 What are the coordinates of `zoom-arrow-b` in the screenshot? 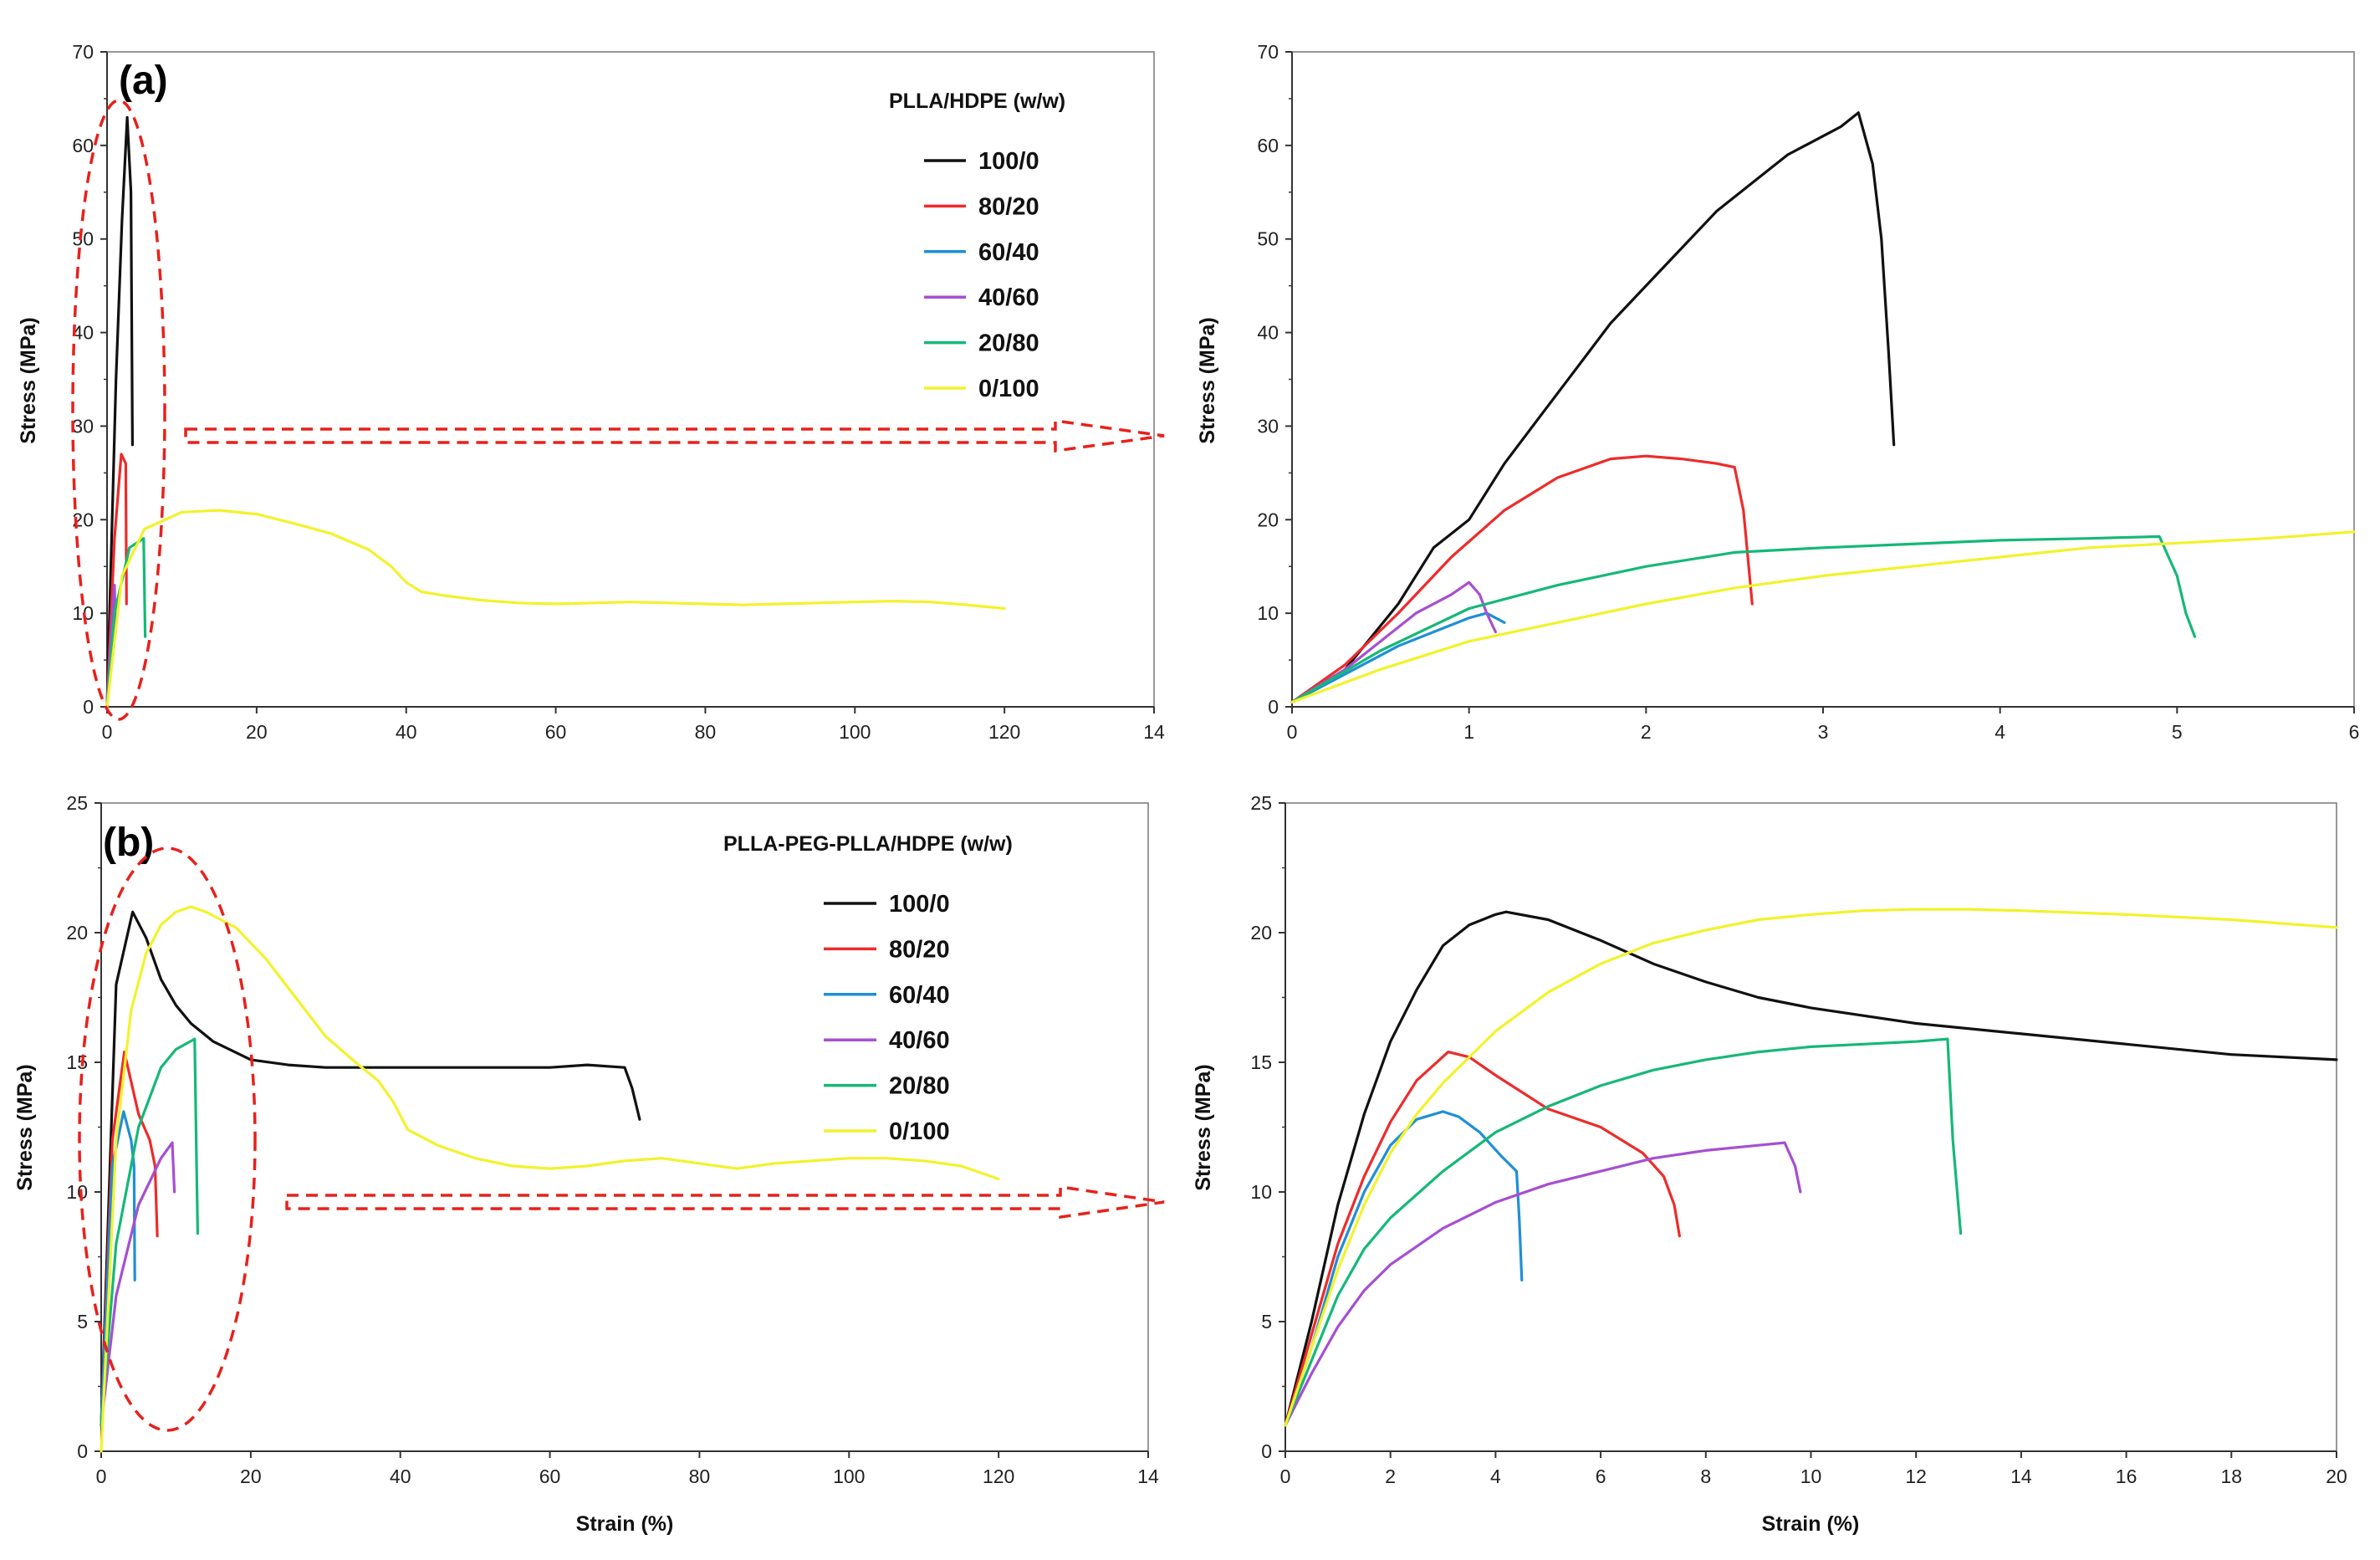 It's located at (725, 1202).